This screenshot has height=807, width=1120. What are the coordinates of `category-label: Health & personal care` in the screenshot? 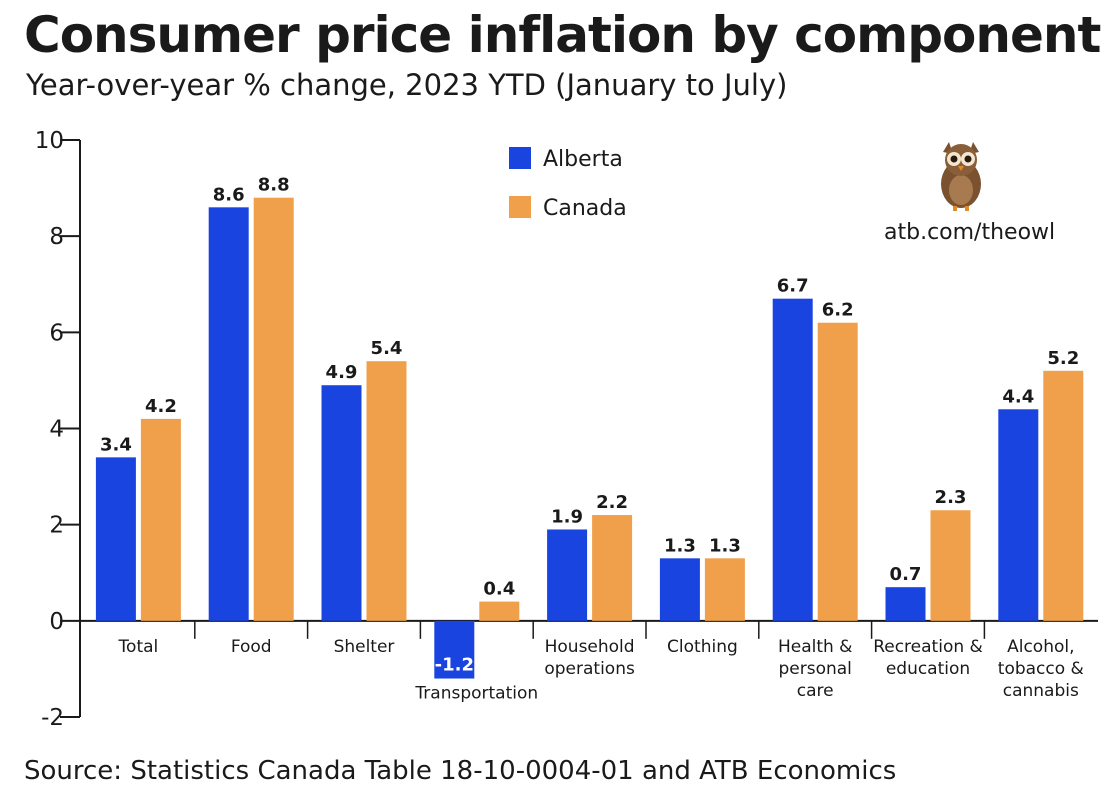 It's located at (815, 669).